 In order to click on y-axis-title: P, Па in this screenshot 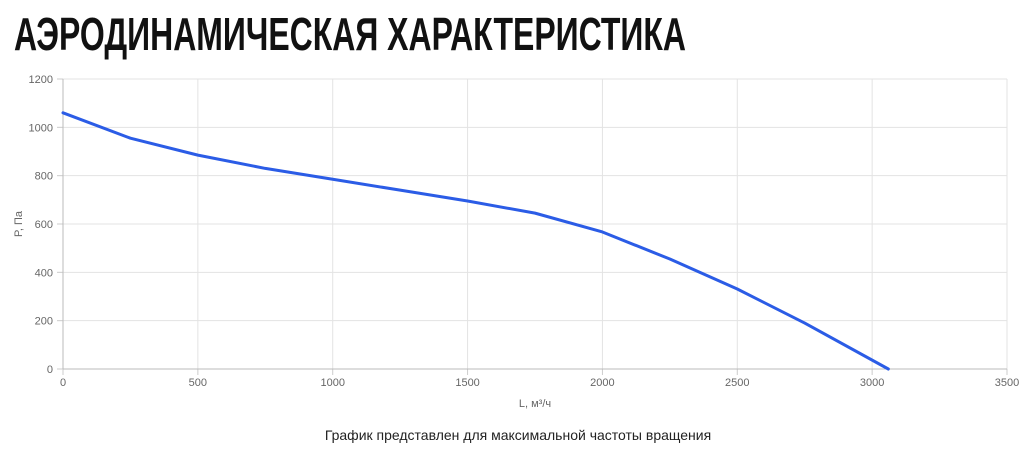, I will do `click(19, 223)`.